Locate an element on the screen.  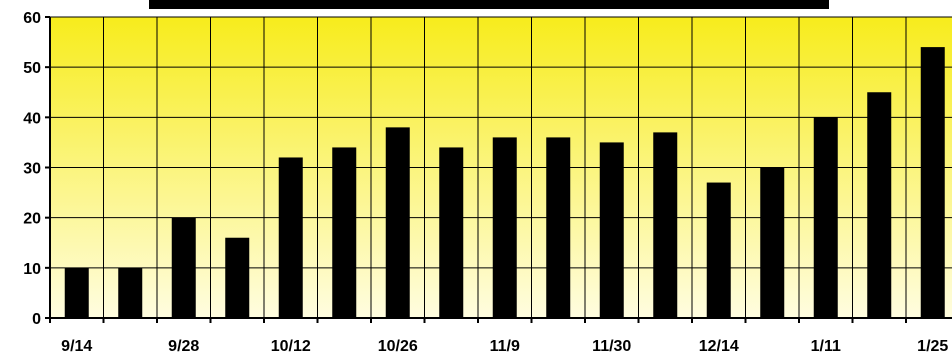
x-tick-label: 11/9 is located at coordinates (505, 346).